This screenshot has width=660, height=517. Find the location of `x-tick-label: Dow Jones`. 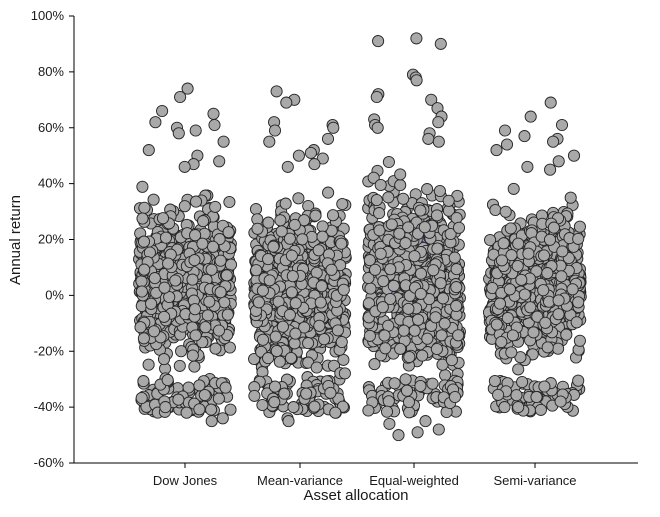

x-tick-label: Dow Jones is located at coordinates (185, 480).